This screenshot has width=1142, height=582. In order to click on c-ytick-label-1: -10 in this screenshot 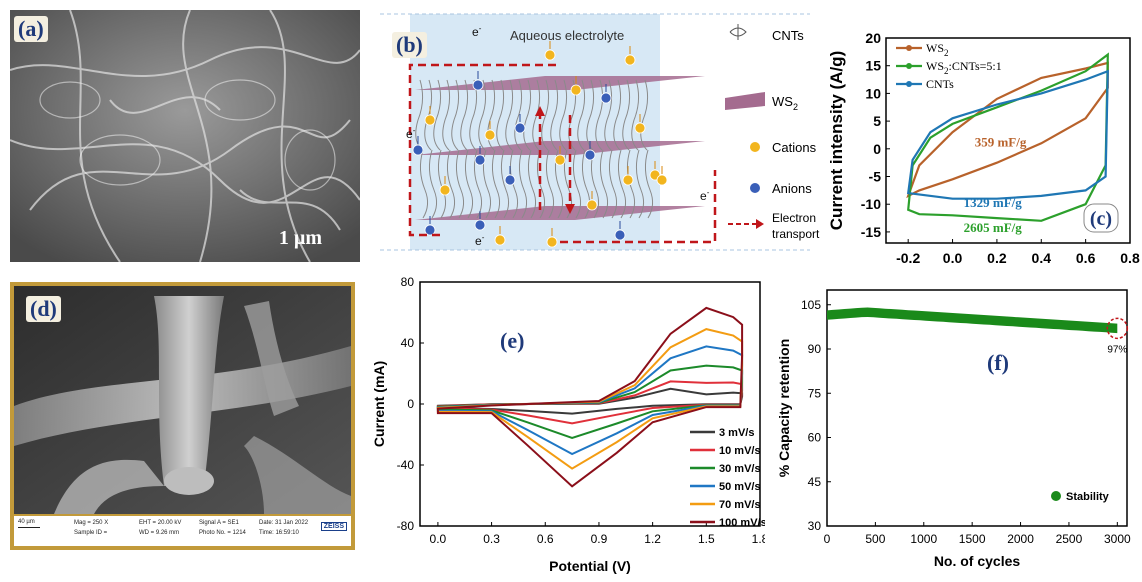, I will do `click(871, 204)`.